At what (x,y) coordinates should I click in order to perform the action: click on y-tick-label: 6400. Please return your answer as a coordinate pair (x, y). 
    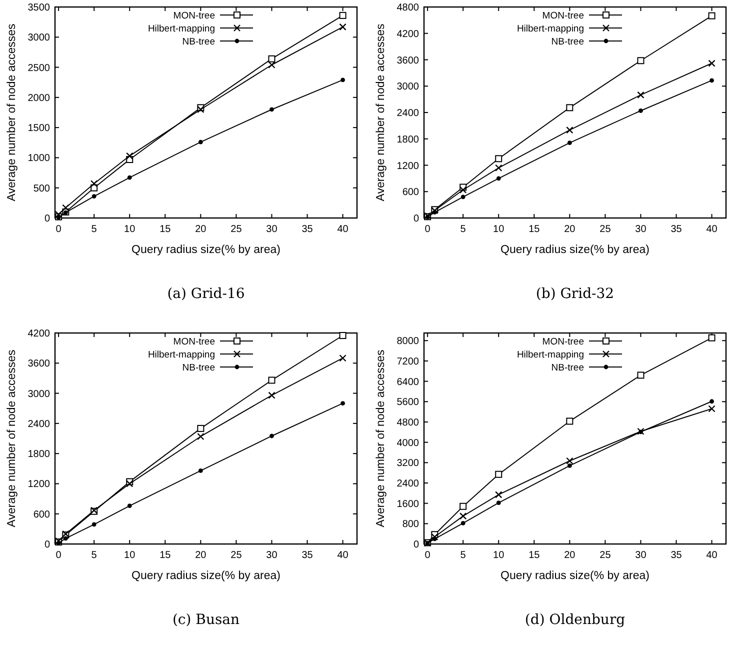
    Looking at the image, I should click on (408, 382).